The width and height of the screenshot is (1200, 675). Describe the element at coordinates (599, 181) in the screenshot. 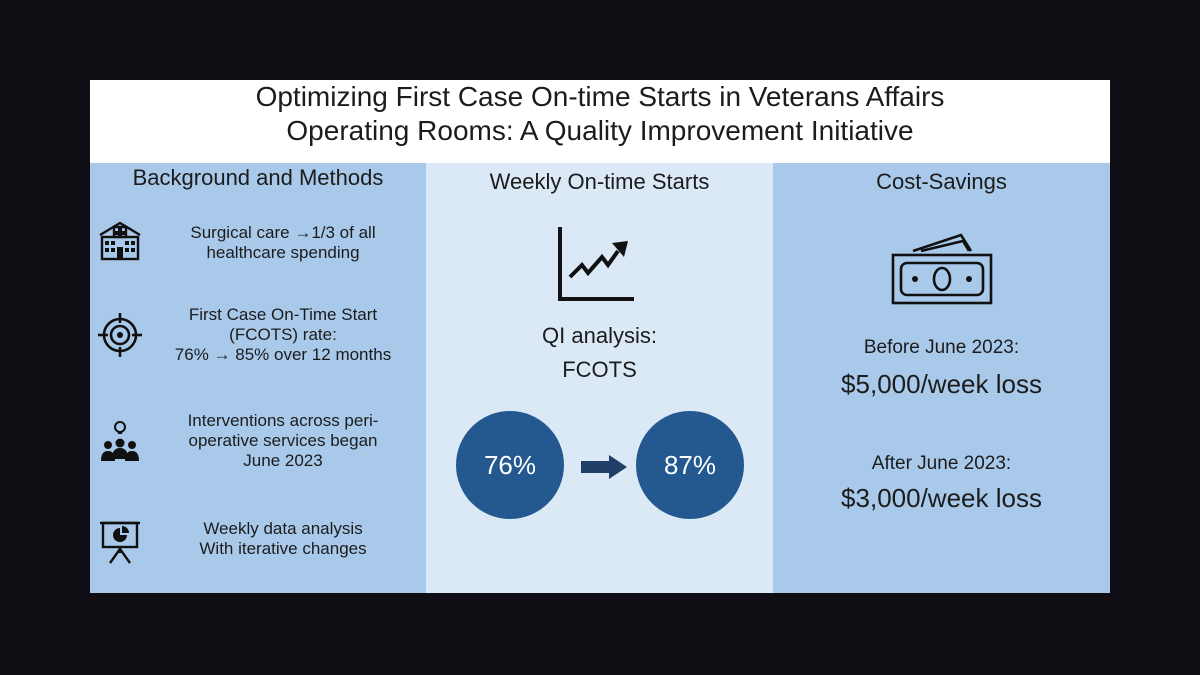

I see `weekly-on-time-starts-heading: Weekly On-time Starts` at that location.